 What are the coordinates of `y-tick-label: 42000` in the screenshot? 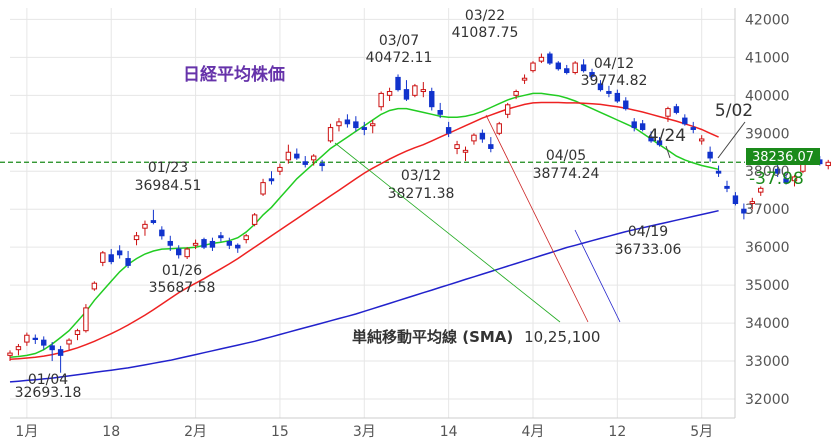 It's located at (767, 20).